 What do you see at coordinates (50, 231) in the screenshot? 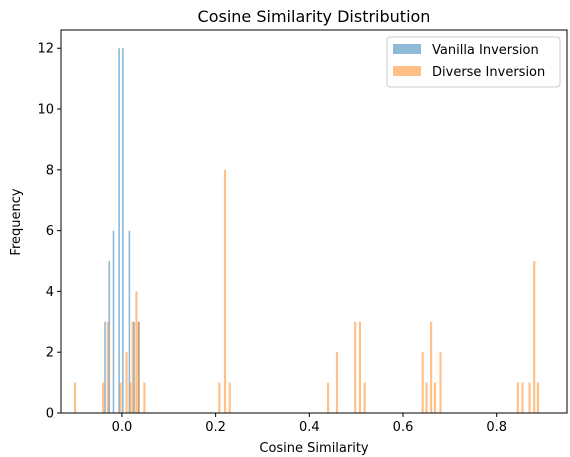
I see `y-tick-label: 6` at bounding box center [50, 231].